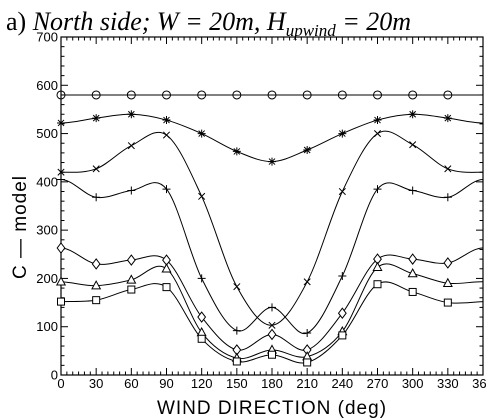 This screenshot has width=487, height=420. Describe the element at coordinates (311, 30) in the screenshot. I see `title-subscript: upwind` at that location.